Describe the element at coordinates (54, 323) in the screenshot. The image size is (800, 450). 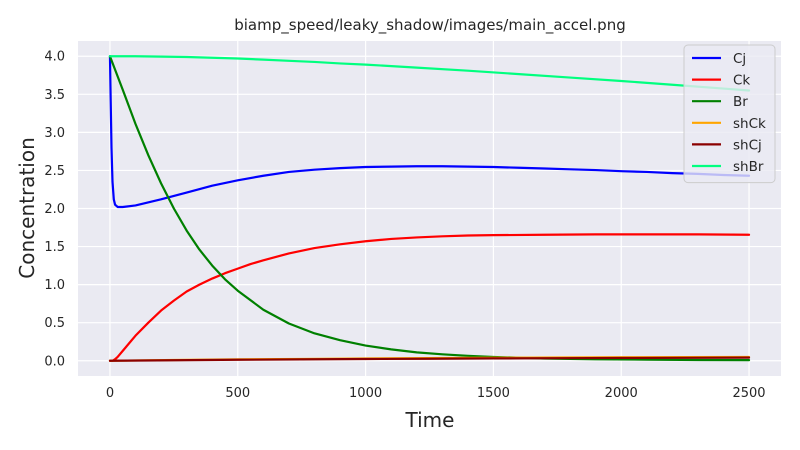
I see `y-tick-label: 0.5` at that location.